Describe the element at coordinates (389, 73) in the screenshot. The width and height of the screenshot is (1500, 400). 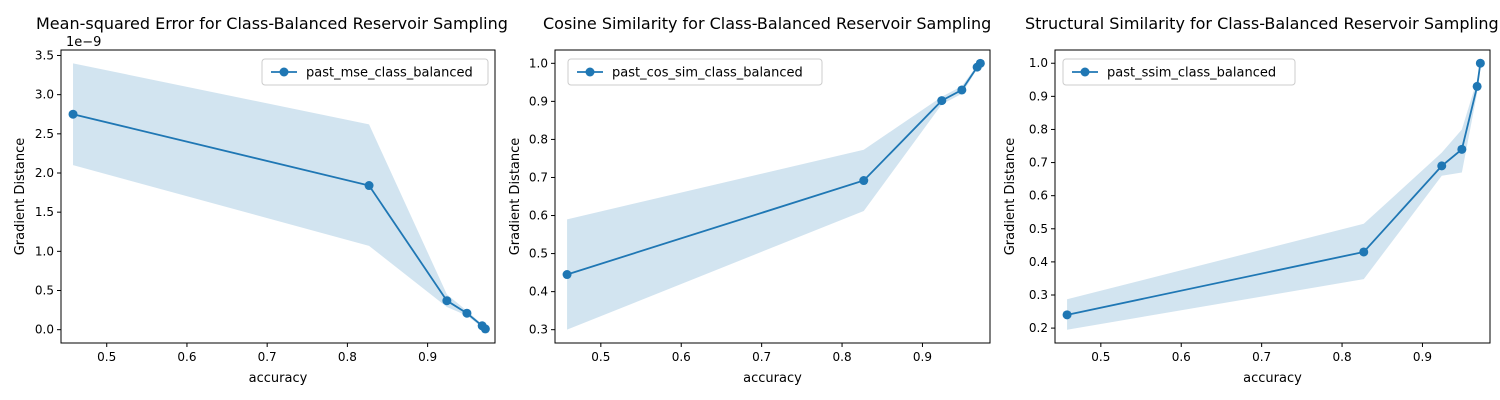
I see `legend-label: past_mse_class_balanced` at that location.